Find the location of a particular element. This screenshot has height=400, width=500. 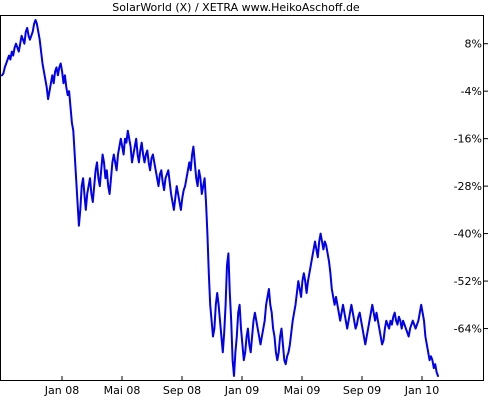

x-tick-label: Sep 08 is located at coordinates (182, 390).